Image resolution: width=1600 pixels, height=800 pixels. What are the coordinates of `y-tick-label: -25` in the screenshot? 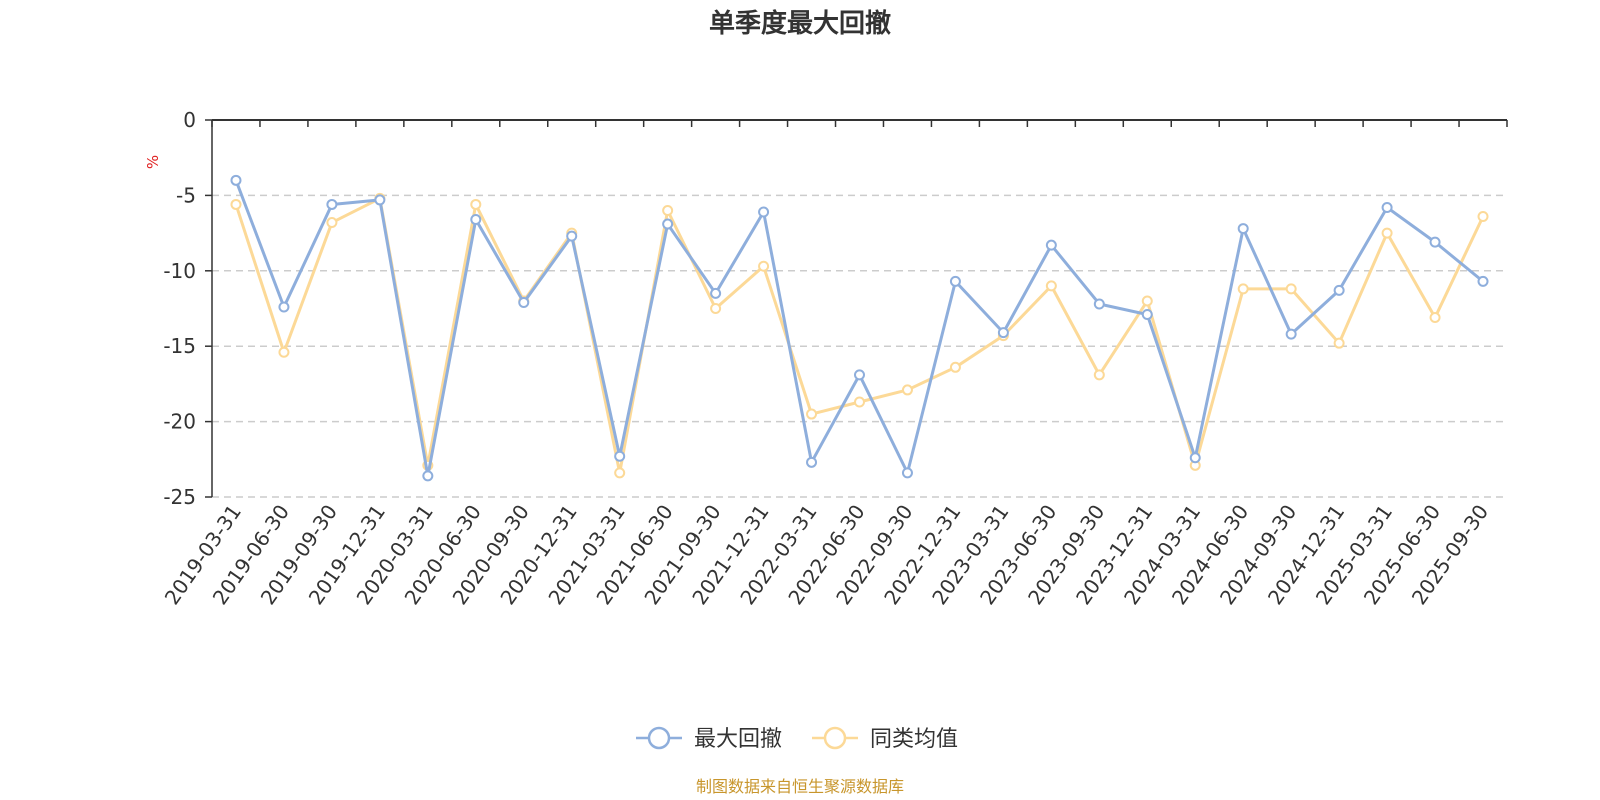 It's located at (179, 497).